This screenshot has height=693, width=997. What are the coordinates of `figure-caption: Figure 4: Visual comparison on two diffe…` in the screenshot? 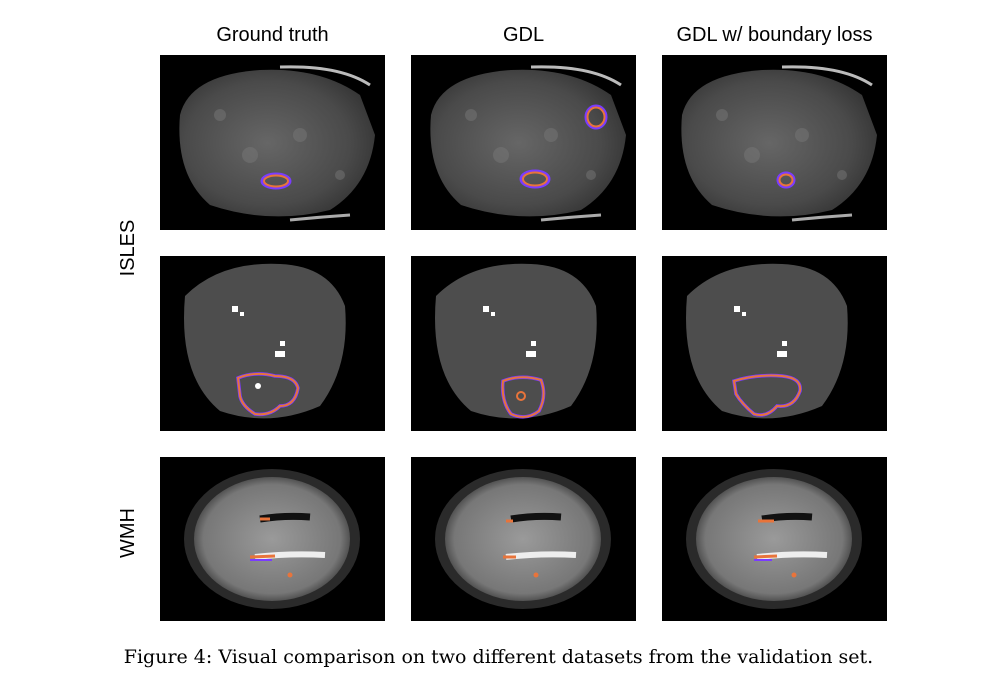 It's located at (498, 657).